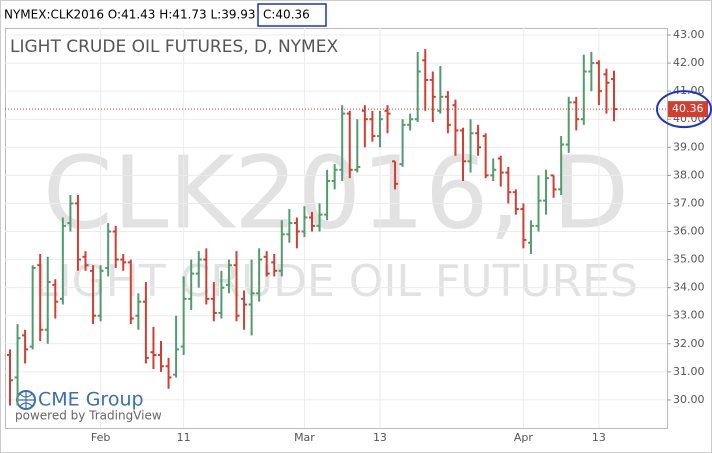 This screenshot has height=453, width=712. What do you see at coordinates (689, 371) in the screenshot?
I see `y-tick-label: 31.00` at bounding box center [689, 371].